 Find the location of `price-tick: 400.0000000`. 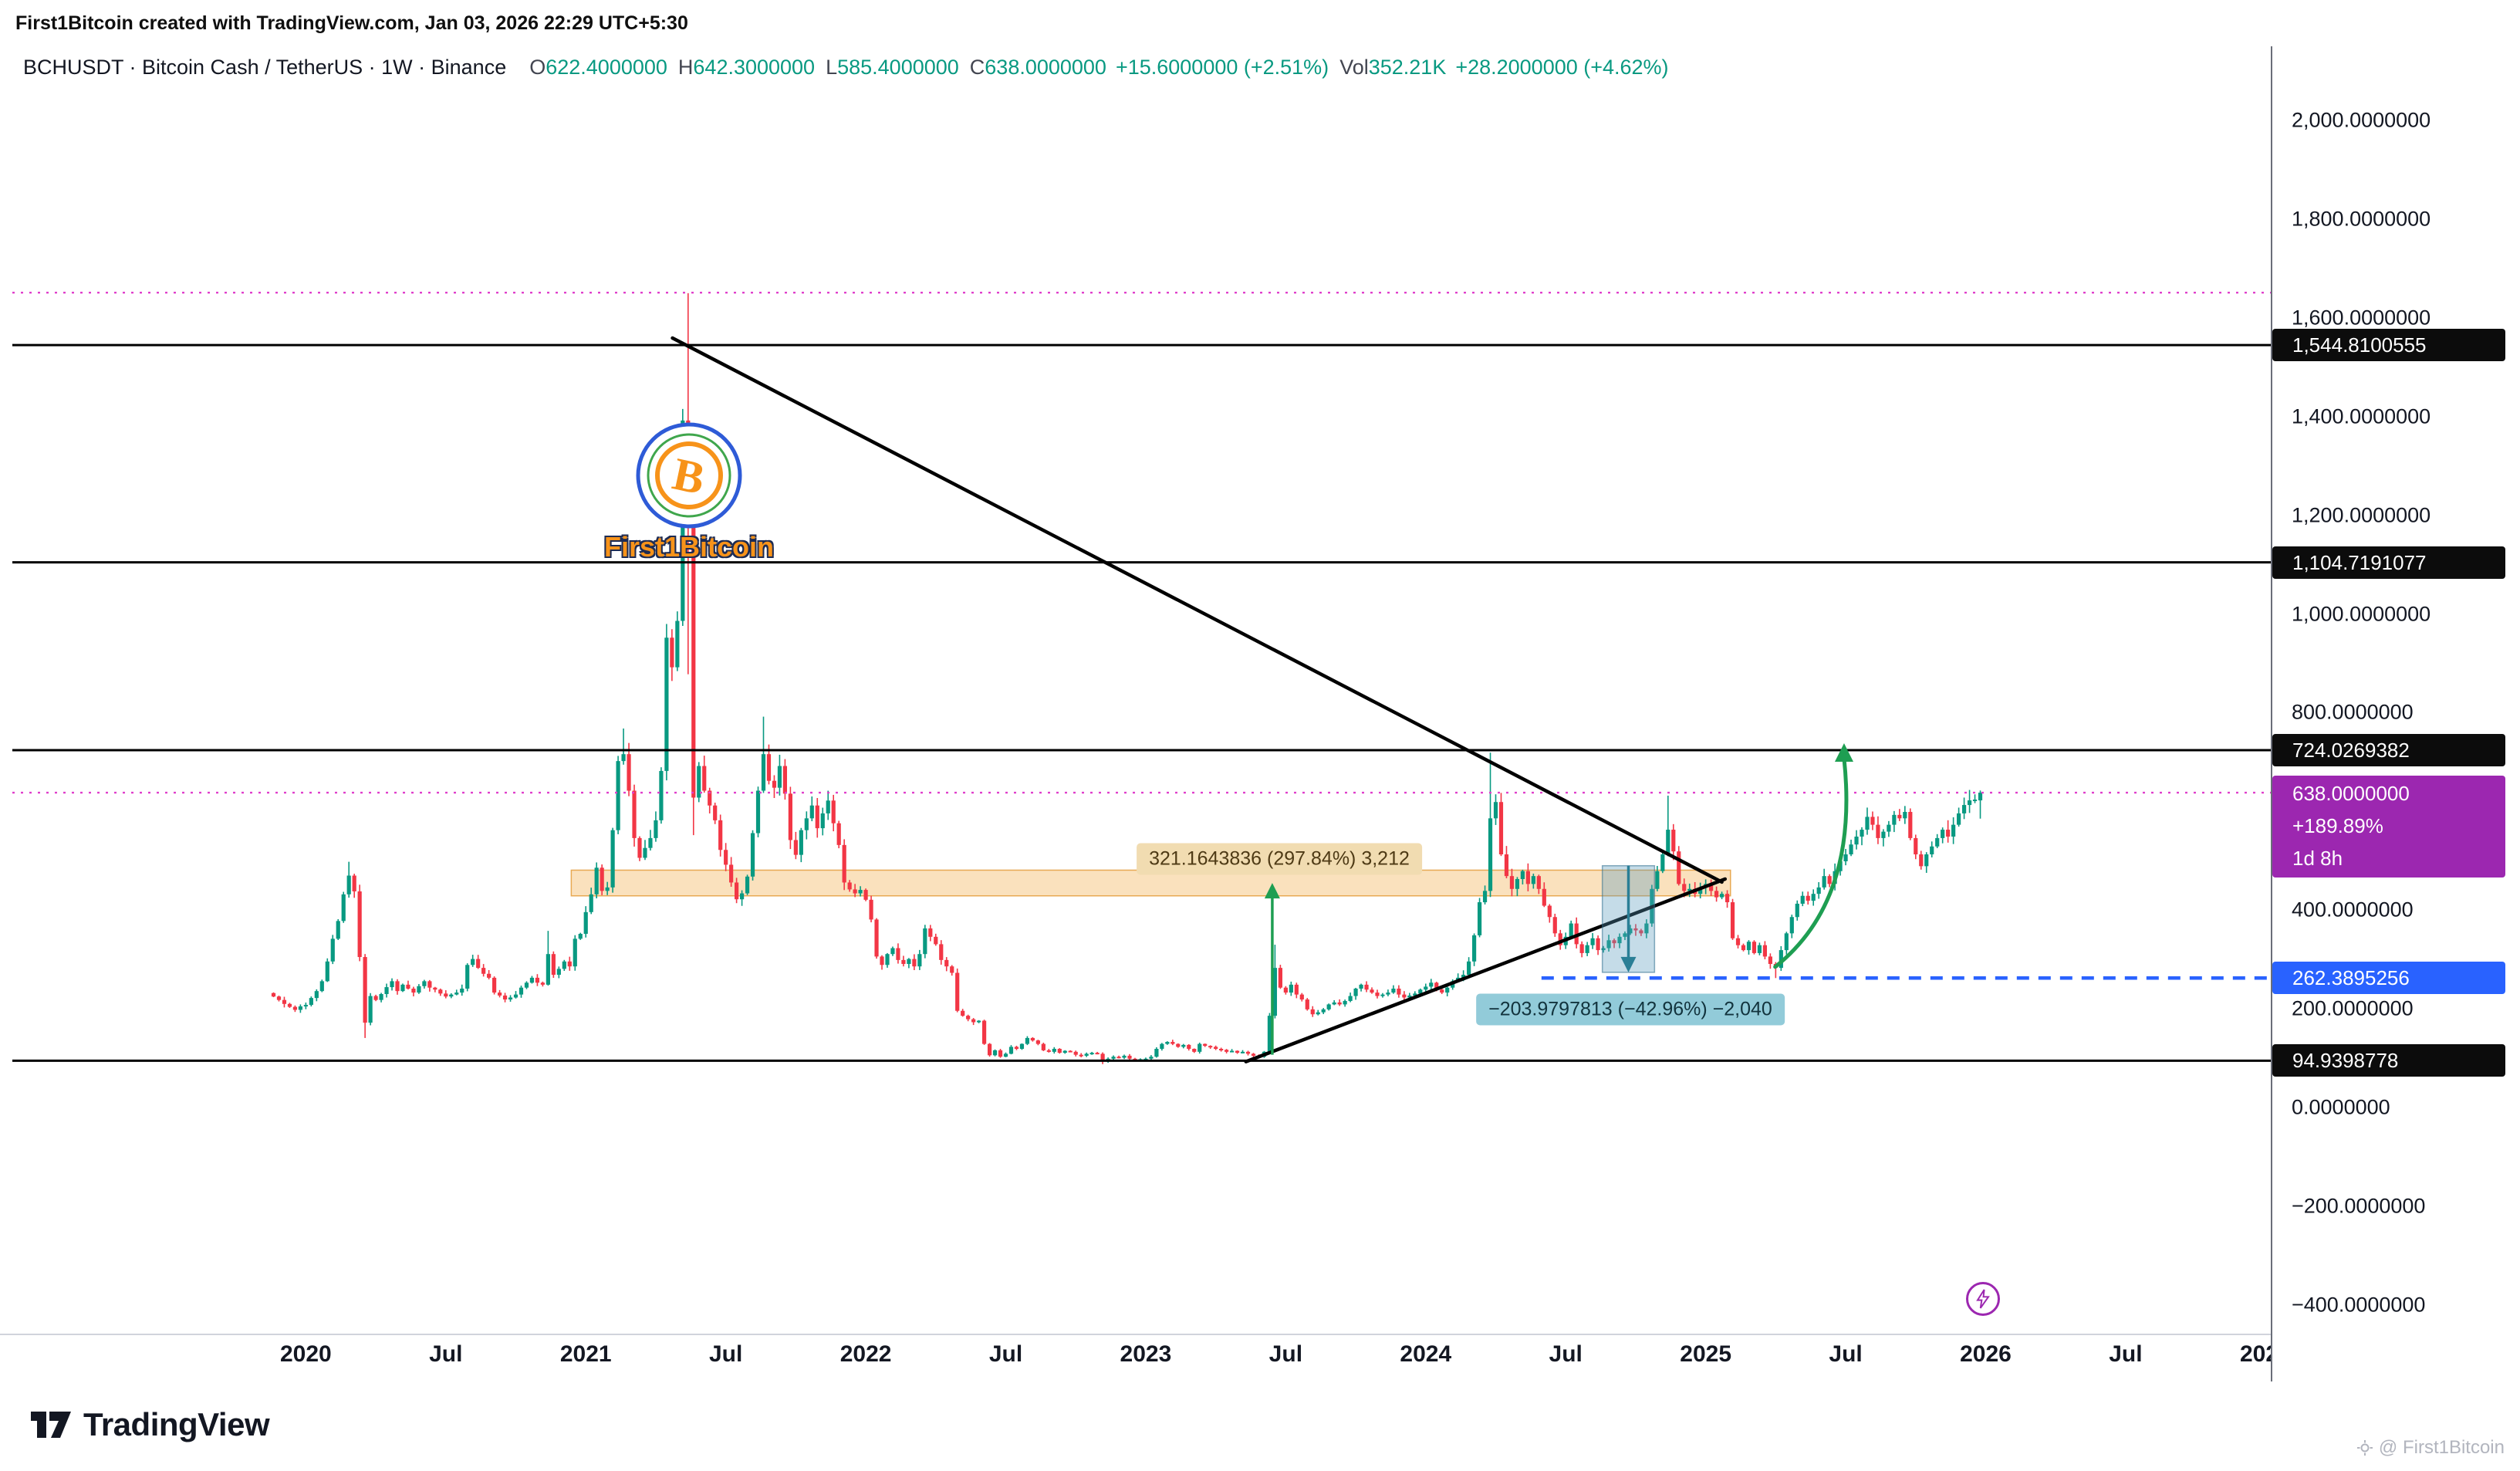

price-tick: 400.0000000 is located at coordinates (2353, 909).